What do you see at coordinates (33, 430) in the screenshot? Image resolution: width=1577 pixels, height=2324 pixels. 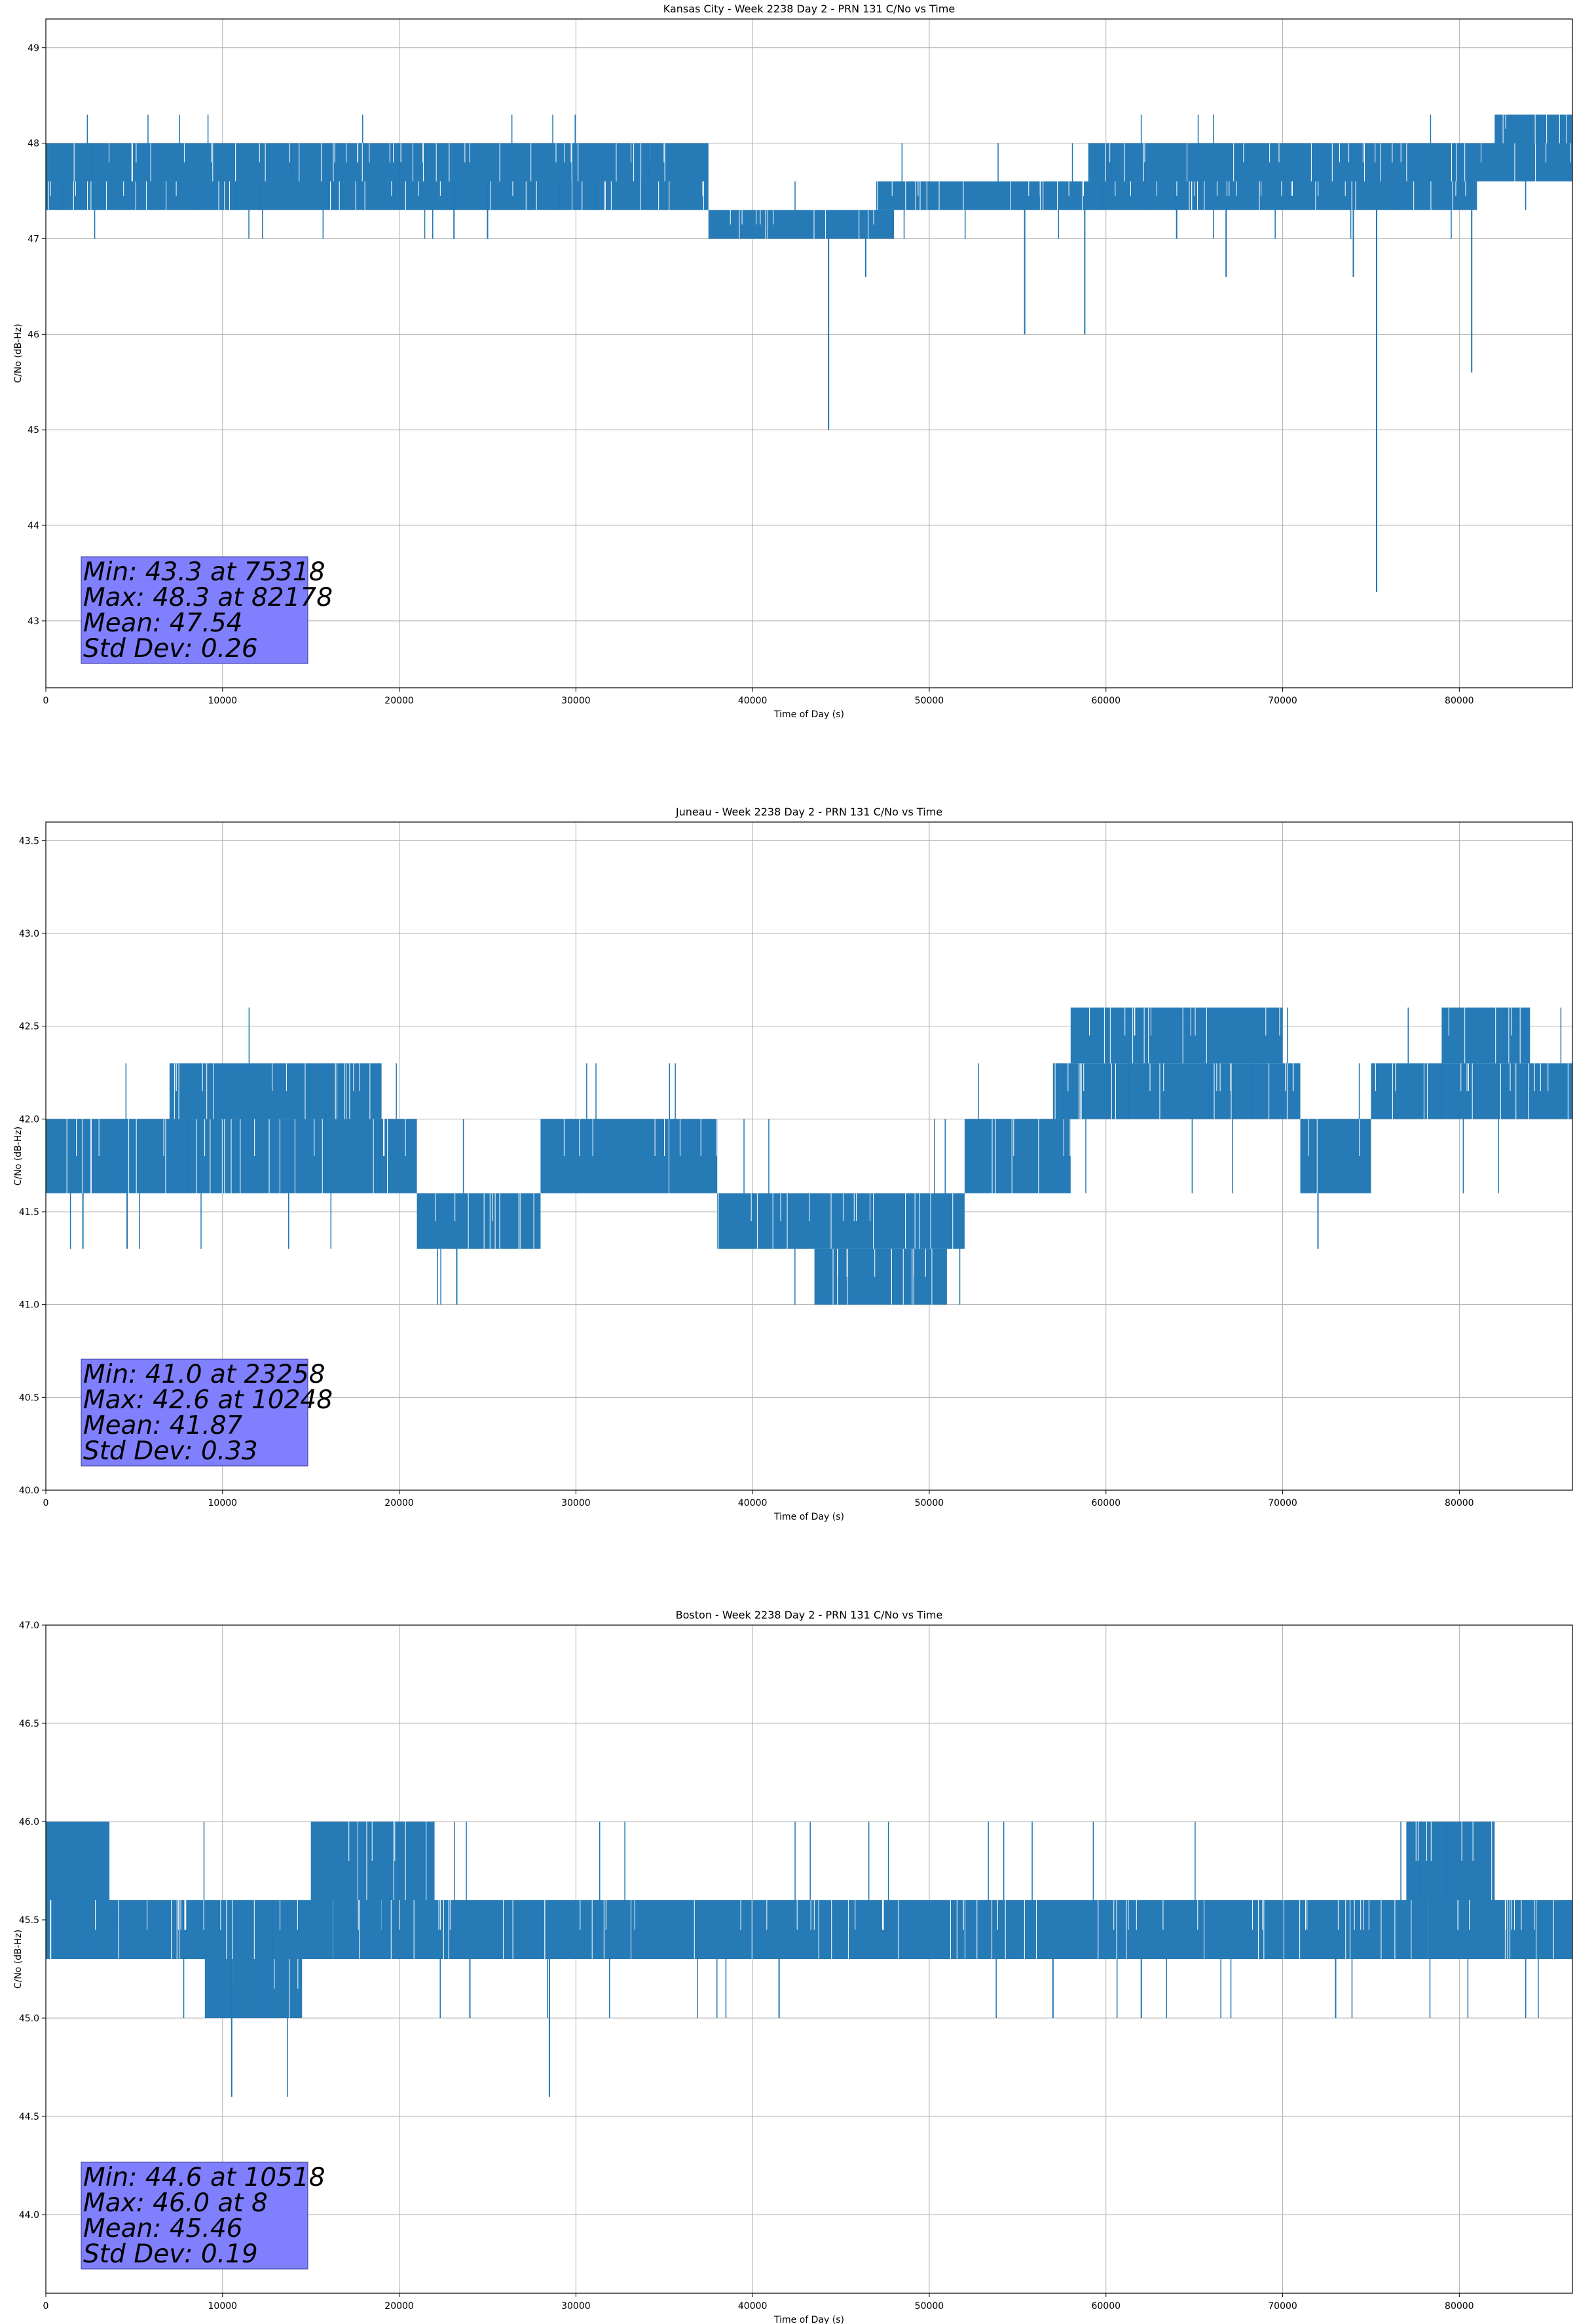 I see `y-tick-label: 45` at bounding box center [33, 430].